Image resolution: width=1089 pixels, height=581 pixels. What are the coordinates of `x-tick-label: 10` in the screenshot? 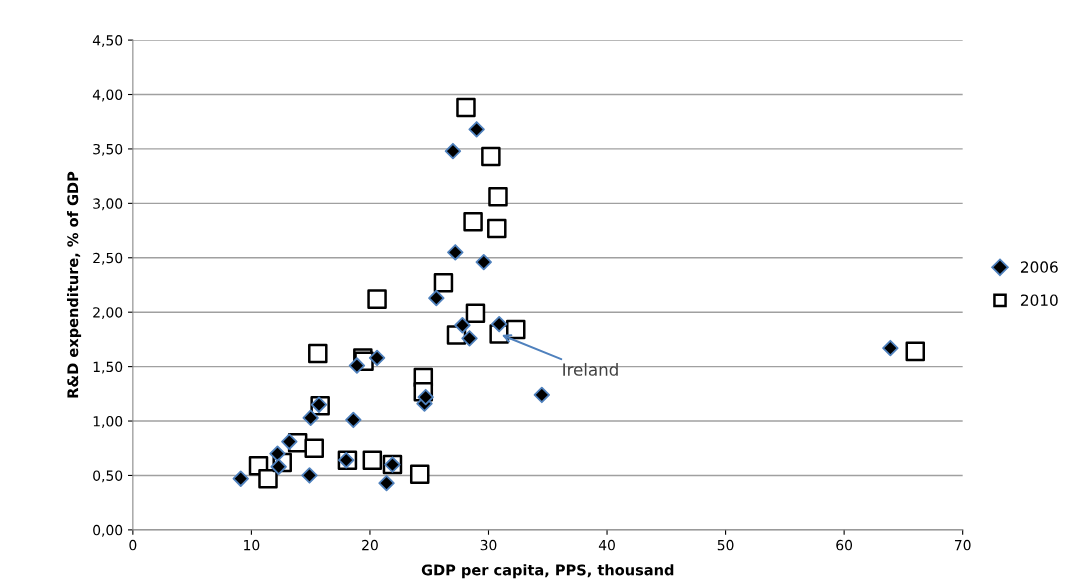 It's located at (252, 545).